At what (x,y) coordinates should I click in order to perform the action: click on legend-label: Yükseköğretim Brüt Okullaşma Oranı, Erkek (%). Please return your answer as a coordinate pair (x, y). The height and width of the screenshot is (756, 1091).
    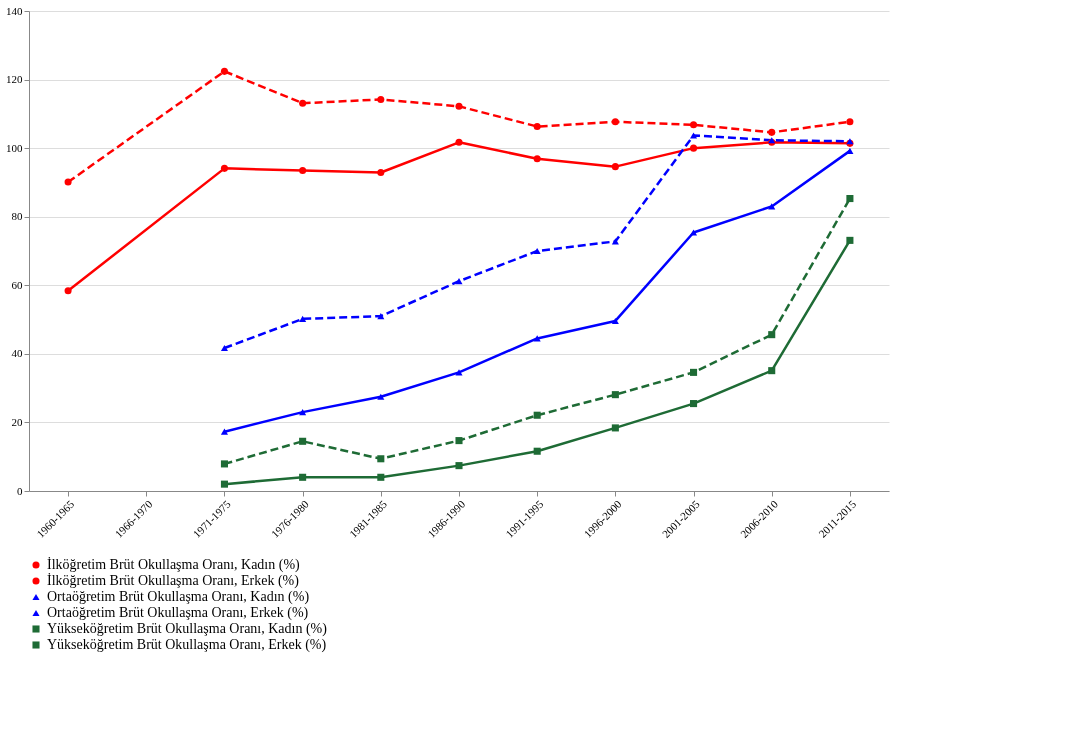
    Looking at the image, I should click on (187, 645).